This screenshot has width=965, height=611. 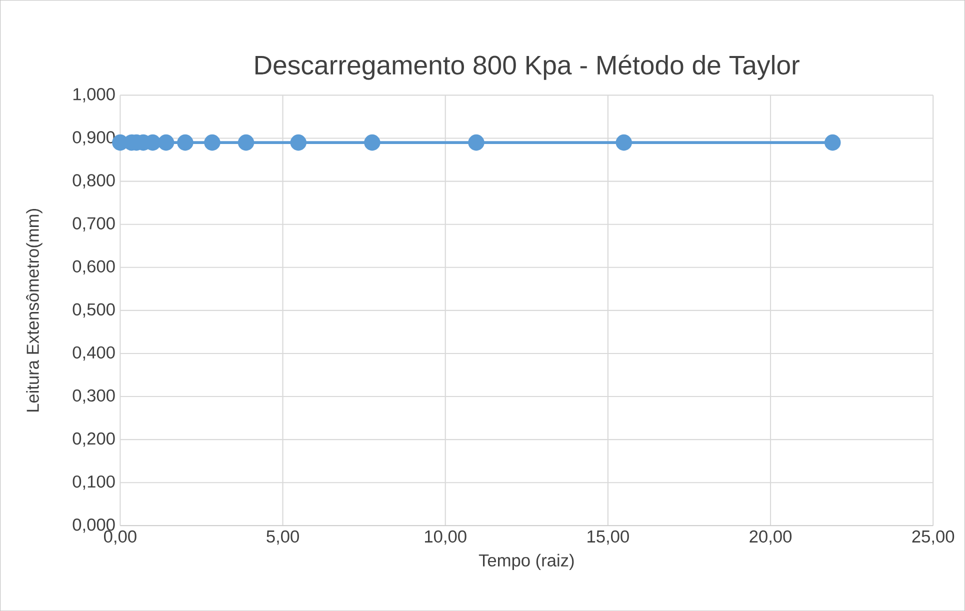 What do you see at coordinates (93, 482) in the screenshot?
I see `y-tick-label: 0,100` at bounding box center [93, 482].